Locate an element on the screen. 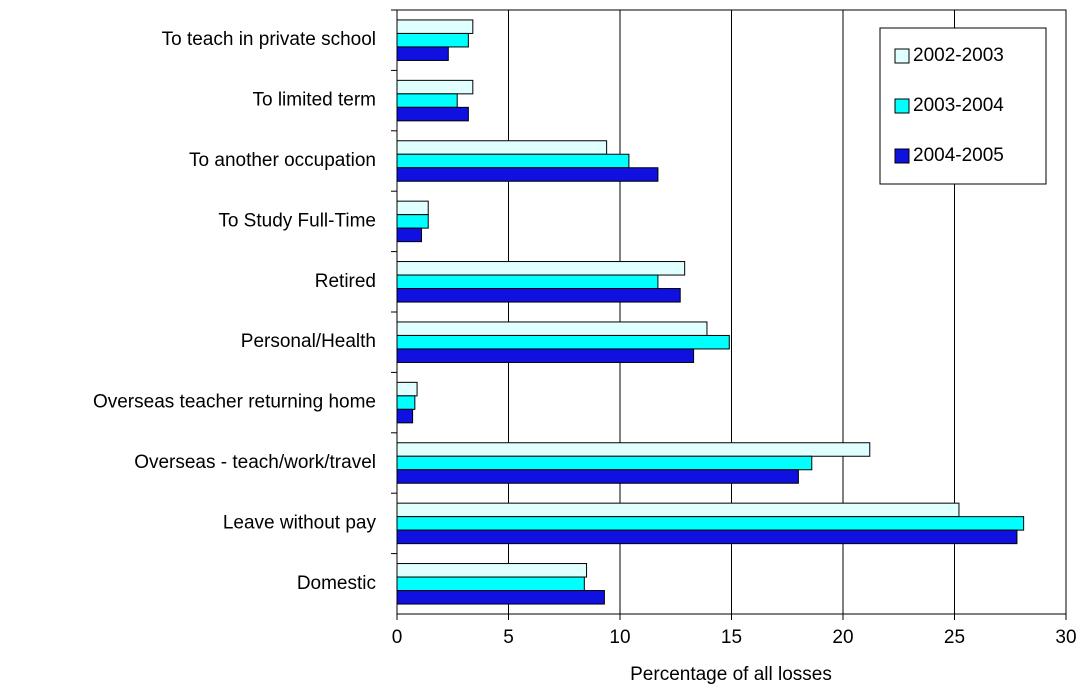 This screenshot has height=695, width=1082. x-tick-label: 15 is located at coordinates (731, 637).